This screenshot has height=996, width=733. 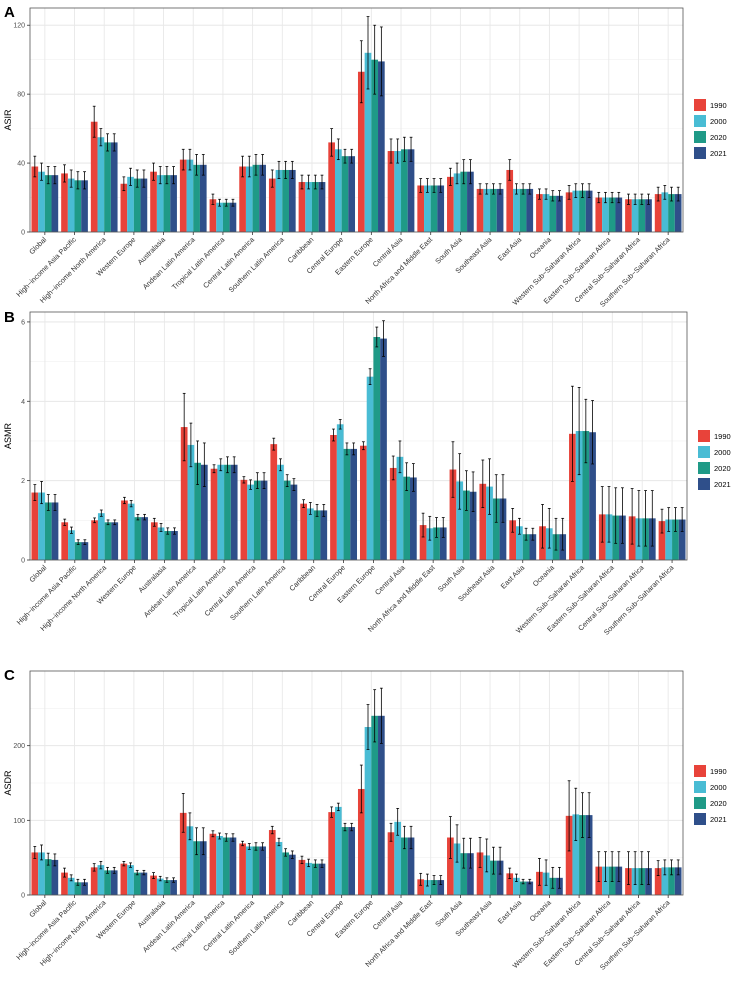 What do you see at coordinates (718, 121) in the screenshot?
I see `legend-label: 2000` at bounding box center [718, 121].